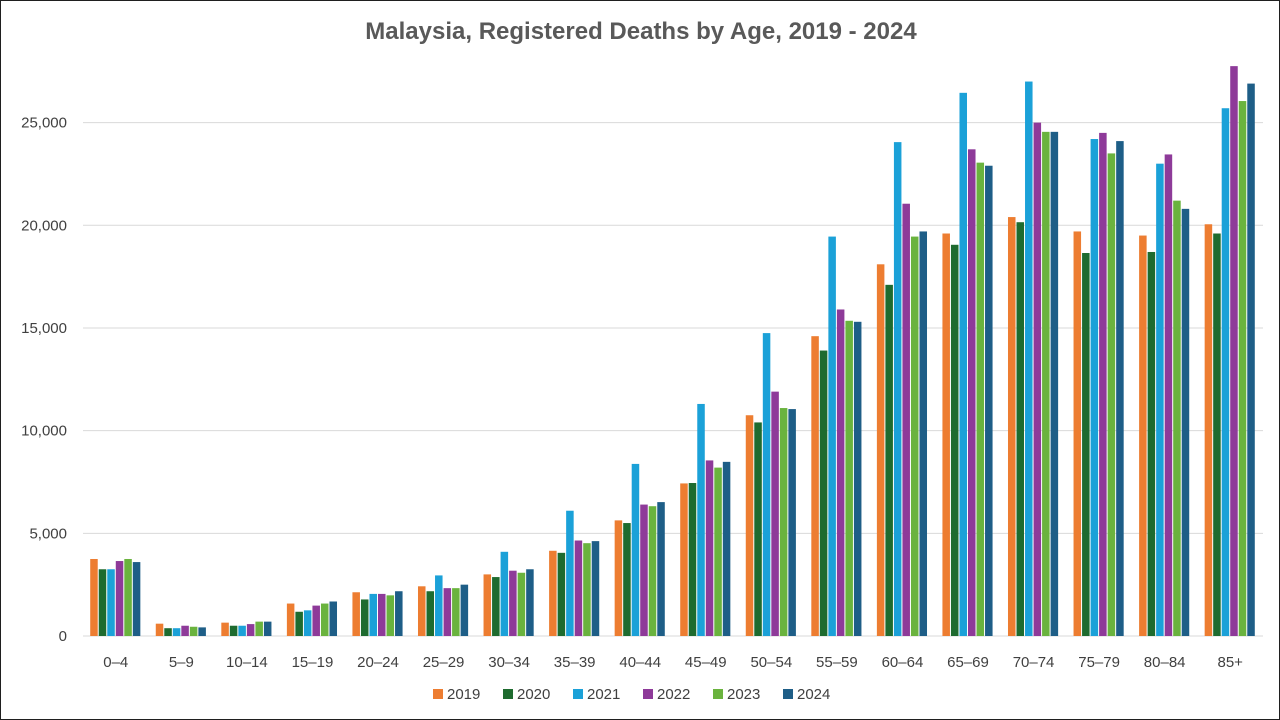 This screenshot has width=1280, height=720. I want to click on legend-swatch-2019, so click(438, 694).